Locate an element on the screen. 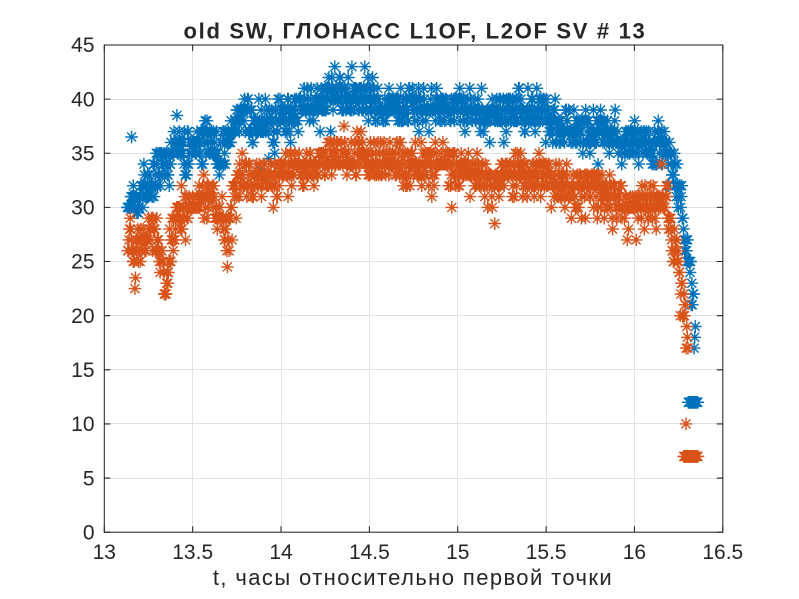  svg-text:t, часы относительно первой то: t, часы относительно первой точки is located at coordinates (413, 577).